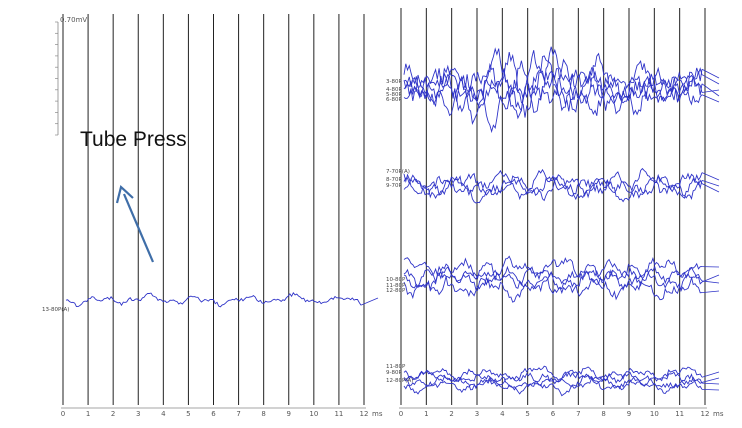 The image size is (742, 428). I want to click on scale-label: 0.70mV, so click(73, 20).